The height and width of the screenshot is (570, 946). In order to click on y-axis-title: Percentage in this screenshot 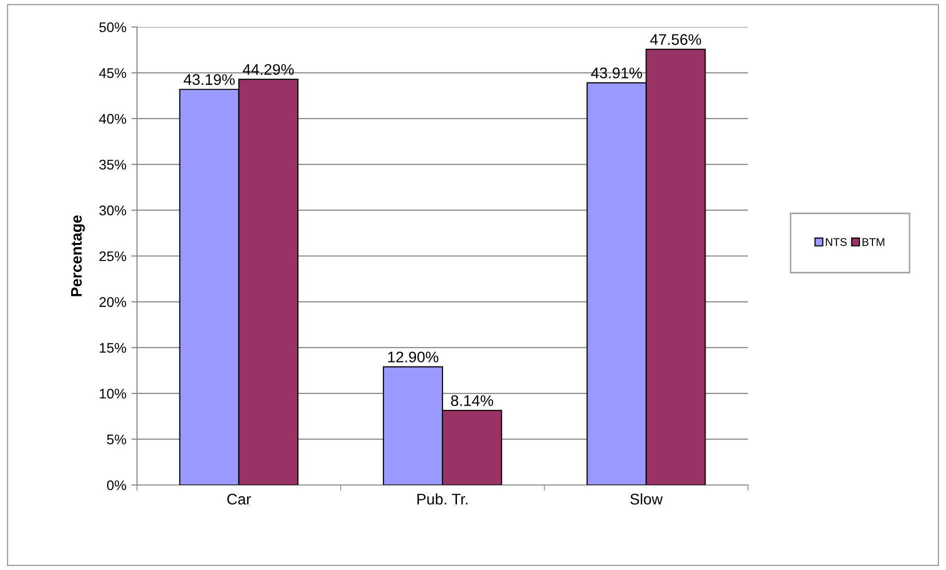, I will do `click(78, 255)`.